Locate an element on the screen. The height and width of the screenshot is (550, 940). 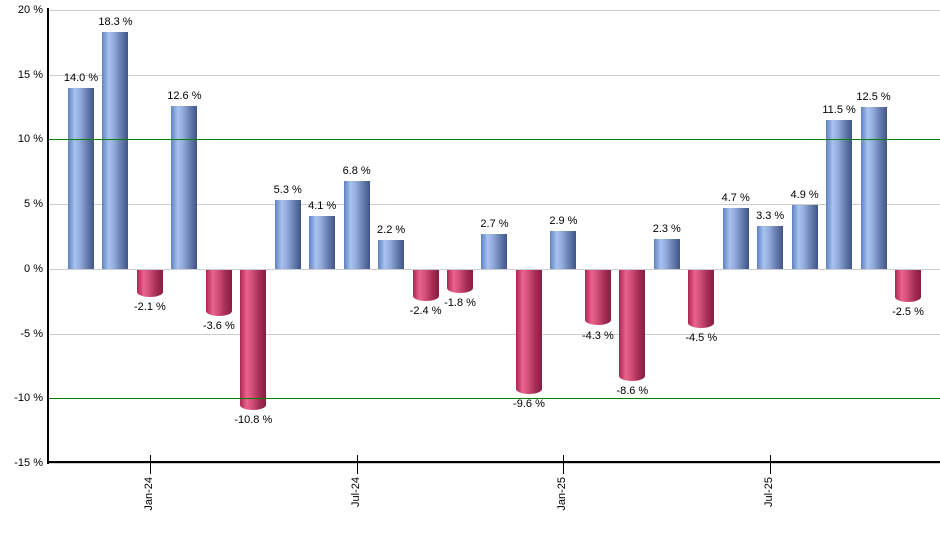
x-axis-tick-label: Jan-25 is located at coordinates (562, 494).